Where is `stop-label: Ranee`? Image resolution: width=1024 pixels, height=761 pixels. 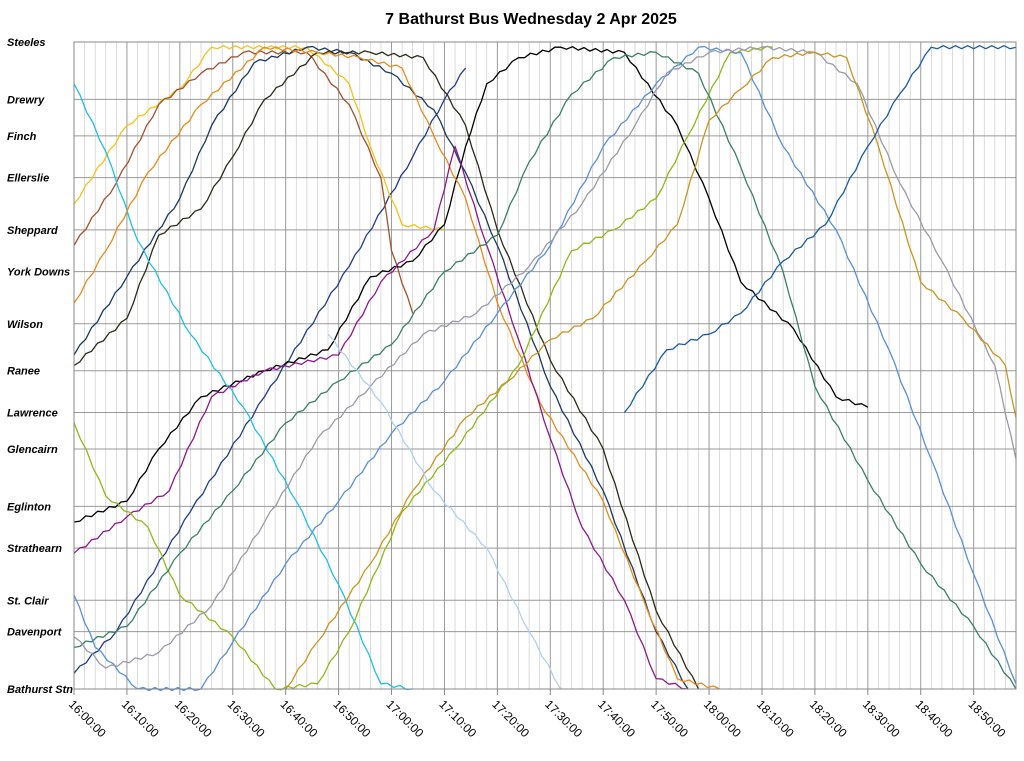 stop-label: Ranee is located at coordinates (23, 372).